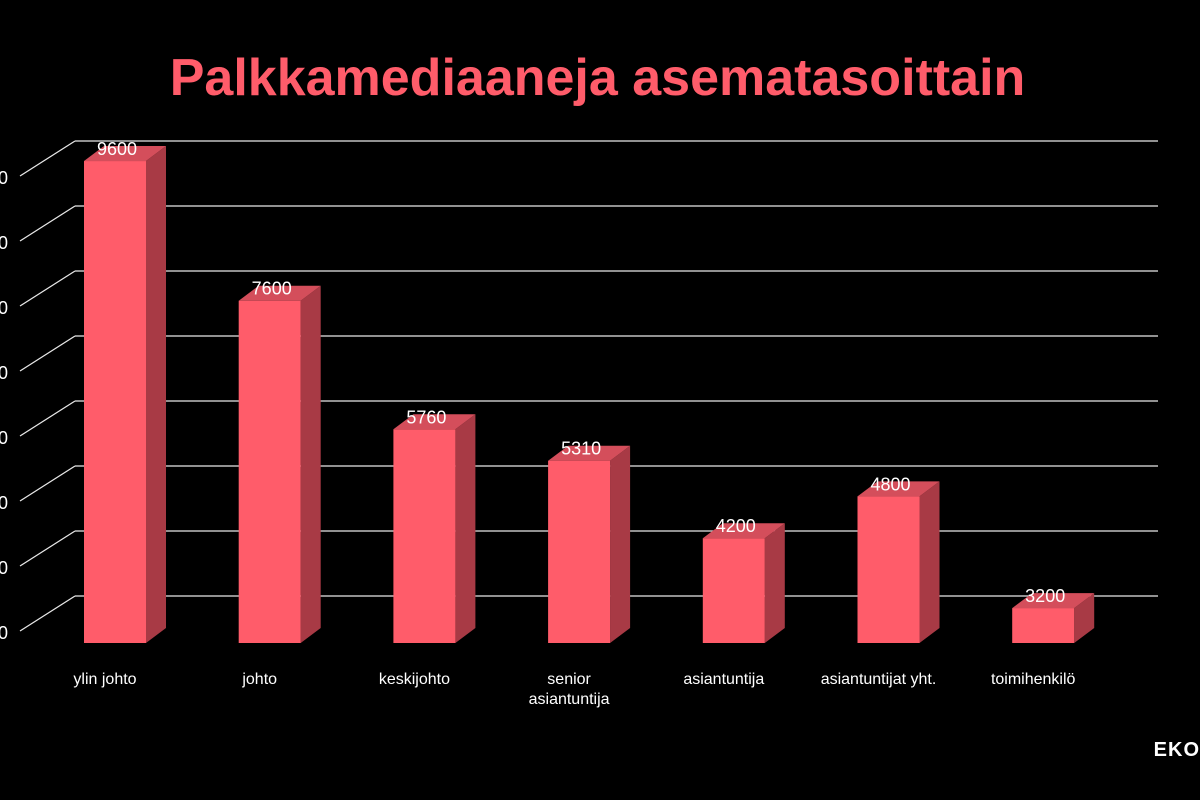 The height and width of the screenshot is (800, 1200). I want to click on category-label-line: johto, so click(259, 679).